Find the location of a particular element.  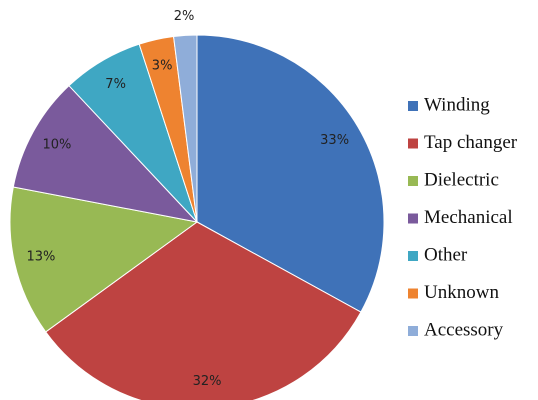

data-label: 10% is located at coordinates (56, 144).